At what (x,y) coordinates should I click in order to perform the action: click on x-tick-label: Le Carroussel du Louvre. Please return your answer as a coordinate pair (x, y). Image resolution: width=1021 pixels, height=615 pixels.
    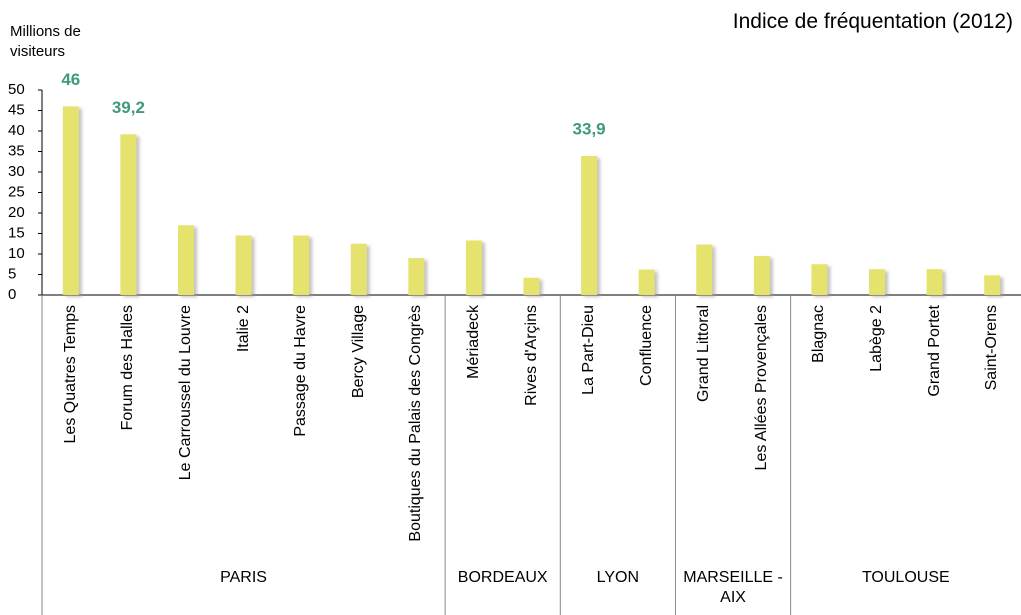
    Looking at the image, I should click on (185, 393).